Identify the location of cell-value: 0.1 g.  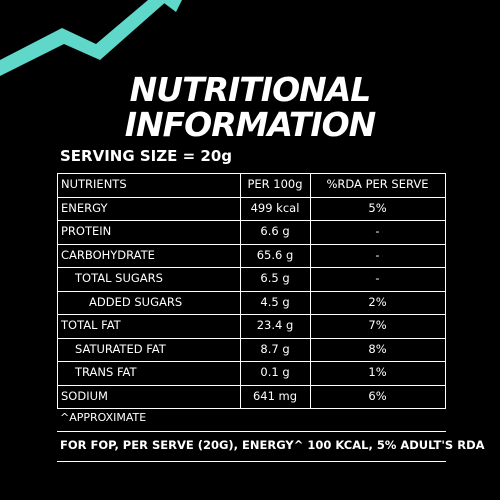
(275, 372).